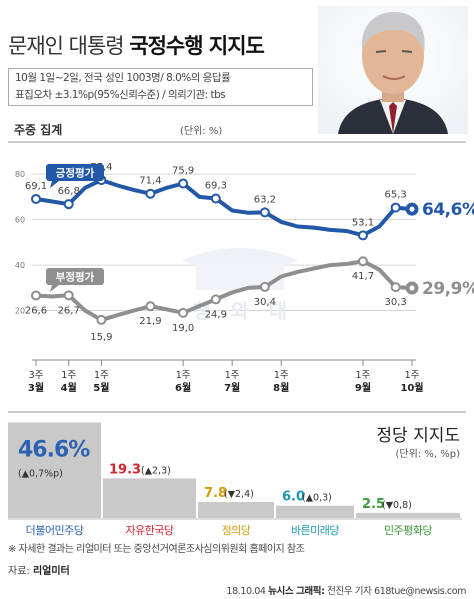  Describe the element at coordinates (197, 46) in the screenshot. I see `title-part2: 국정수행 지지도` at that location.